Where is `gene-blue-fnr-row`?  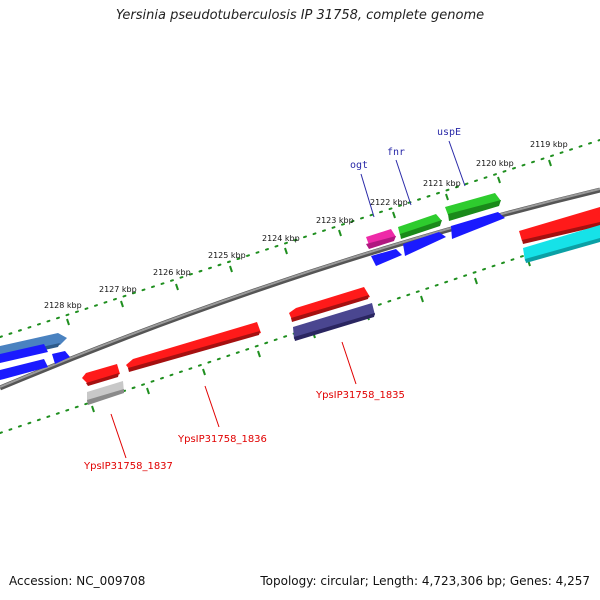
gene-blue-fnr-row is located at coordinates (424, 244).